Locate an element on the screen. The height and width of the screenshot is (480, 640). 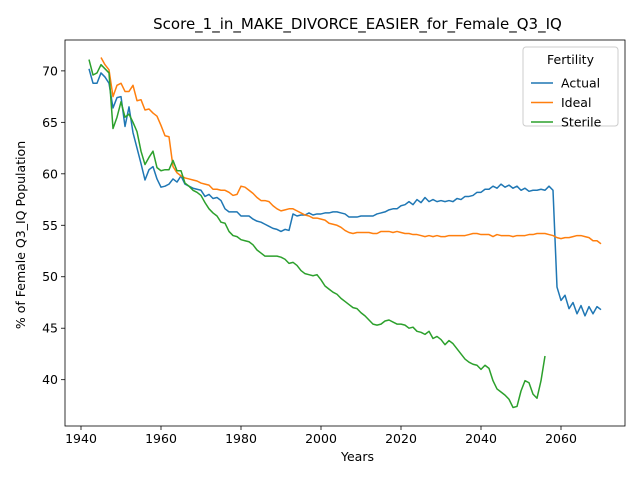
legend-box is located at coordinates (570, 86).